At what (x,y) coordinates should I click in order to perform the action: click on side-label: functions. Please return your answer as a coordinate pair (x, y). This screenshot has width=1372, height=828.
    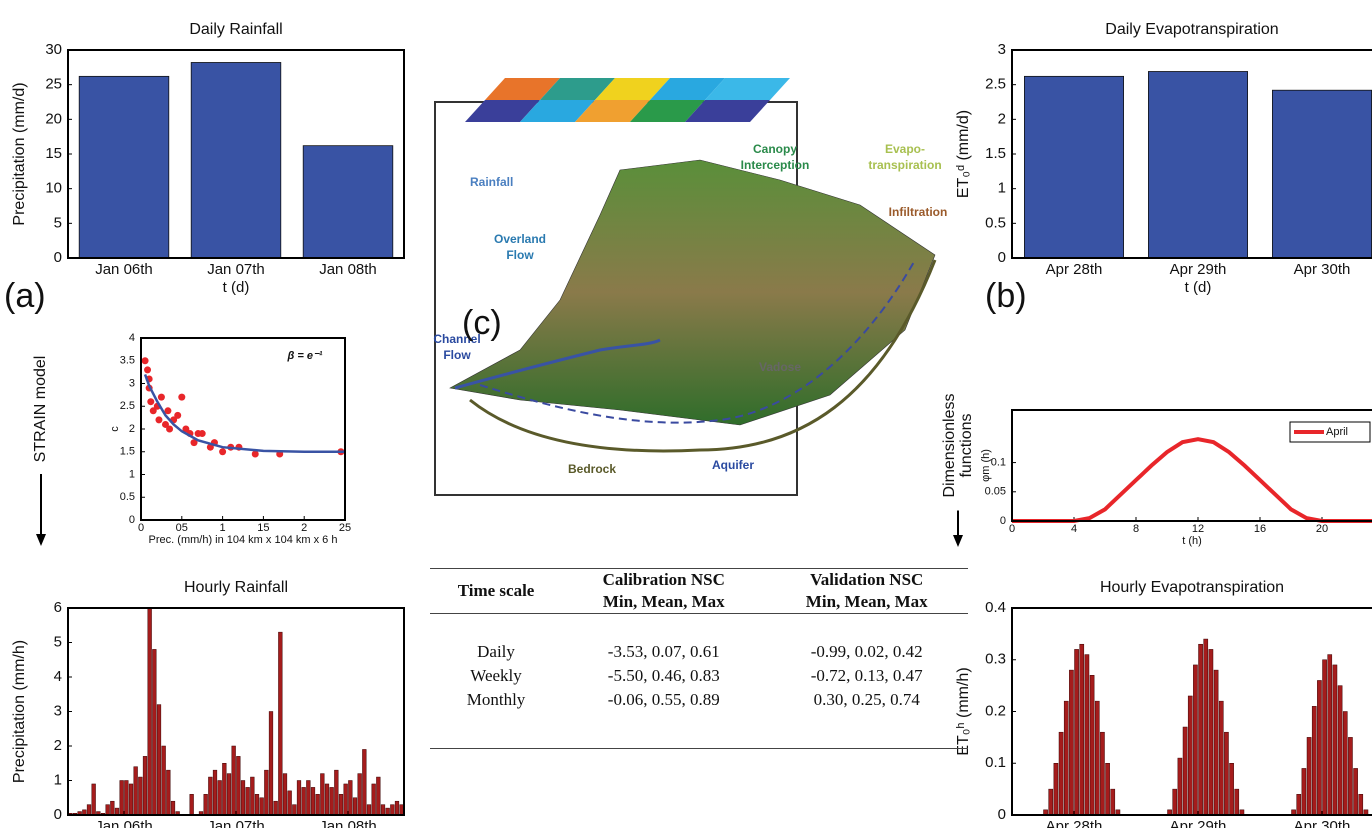
    Looking at the image, I should click on (966, 445).